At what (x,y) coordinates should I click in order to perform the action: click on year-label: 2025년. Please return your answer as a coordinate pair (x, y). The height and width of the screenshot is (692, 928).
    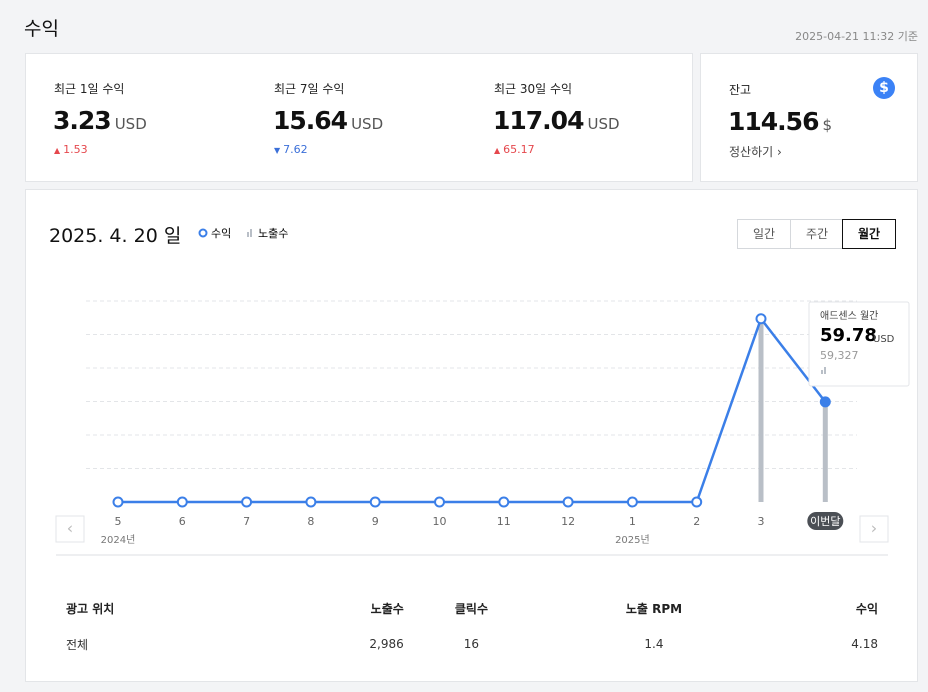
    Looking at the image, I should click on (632, 540).